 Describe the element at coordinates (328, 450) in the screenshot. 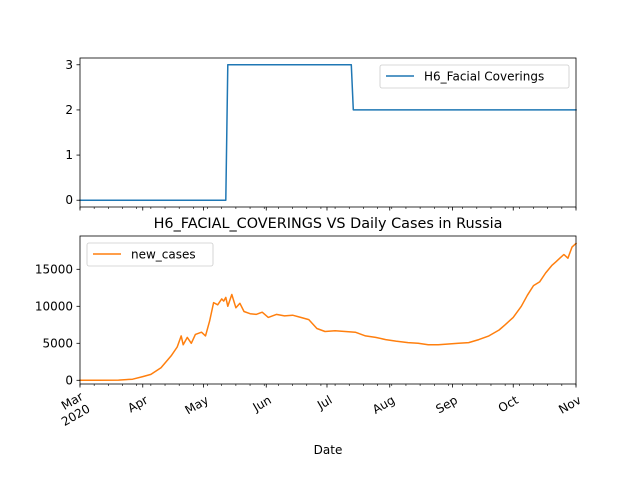

I see `x-axis-label: Date` at that location.